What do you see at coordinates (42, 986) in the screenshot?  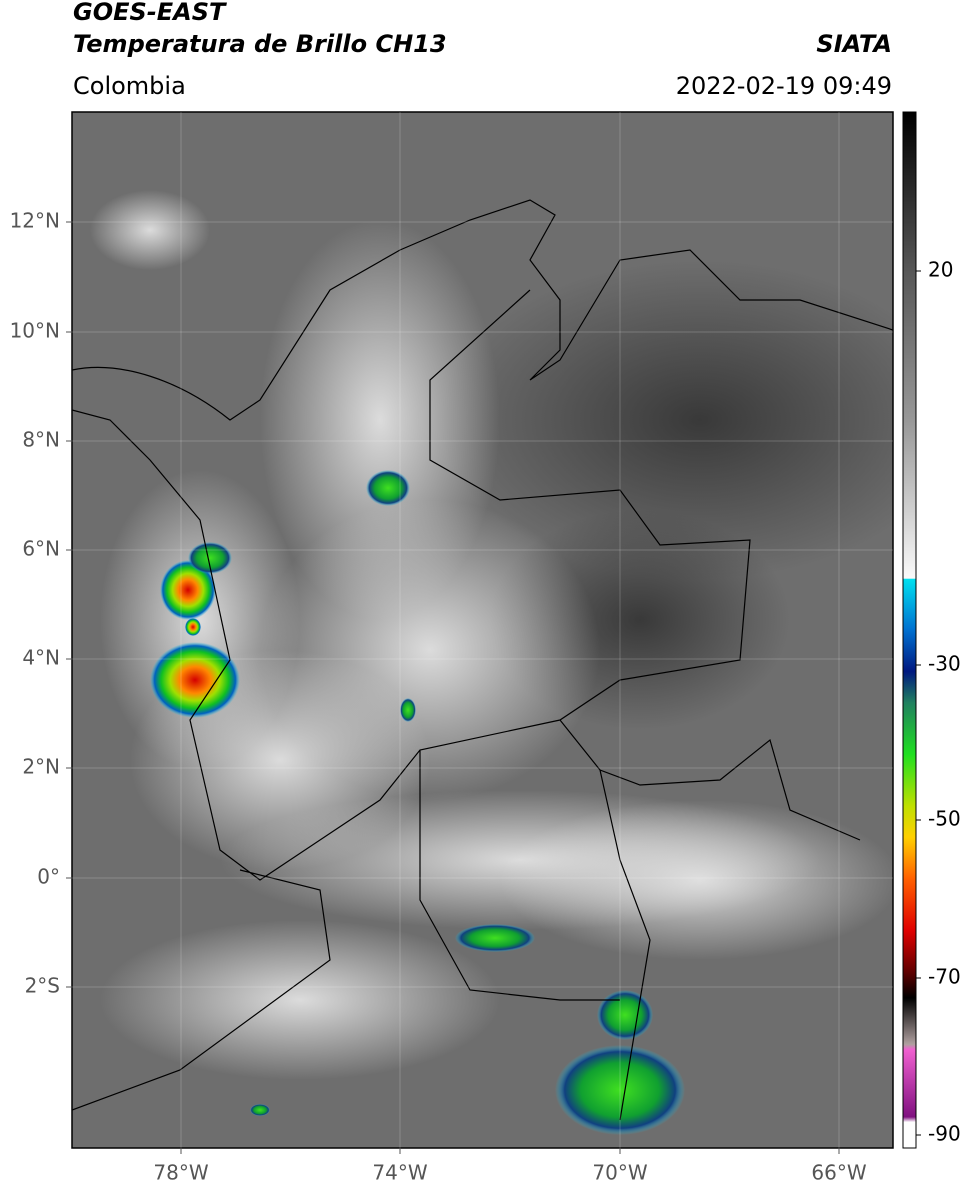 I see `lat-label: 2°S` at bounding box center [42, 986].